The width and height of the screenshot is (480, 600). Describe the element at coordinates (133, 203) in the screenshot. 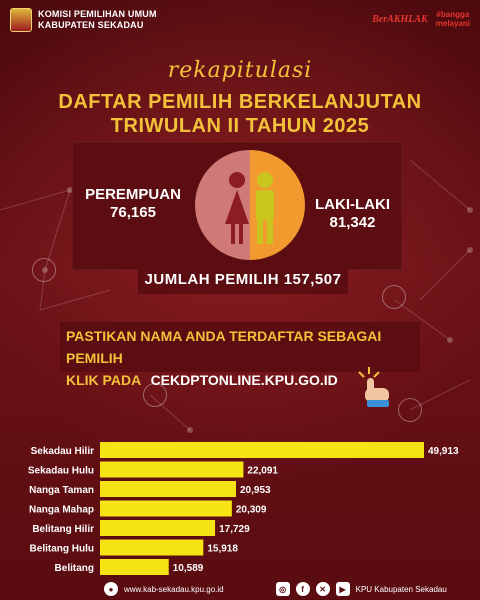

I see `female-stat: PEREMPUAN 76,165` at that location.